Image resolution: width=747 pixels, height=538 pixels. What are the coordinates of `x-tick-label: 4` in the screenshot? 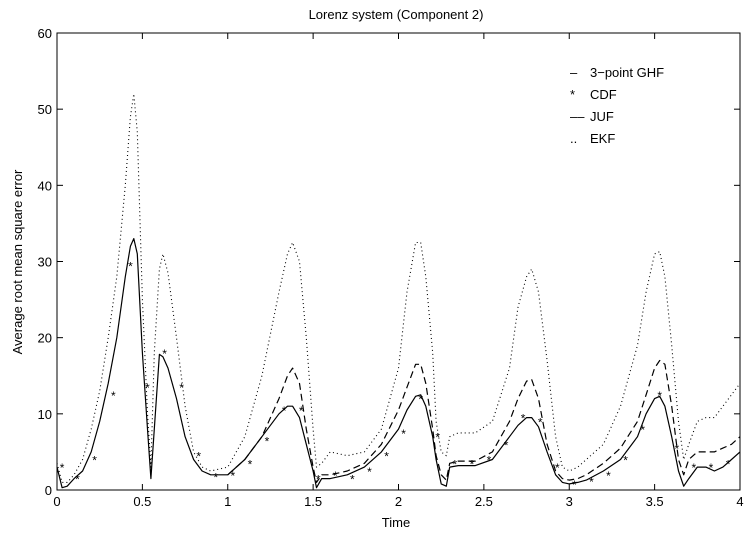 It's located at (739, 501).